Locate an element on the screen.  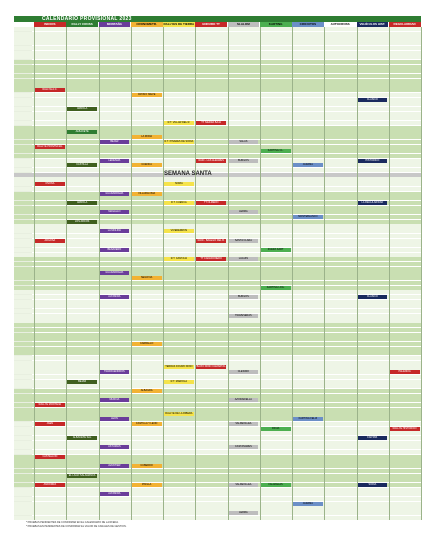
column-header: AUTOCROSS is located at coordinates (340, 24).